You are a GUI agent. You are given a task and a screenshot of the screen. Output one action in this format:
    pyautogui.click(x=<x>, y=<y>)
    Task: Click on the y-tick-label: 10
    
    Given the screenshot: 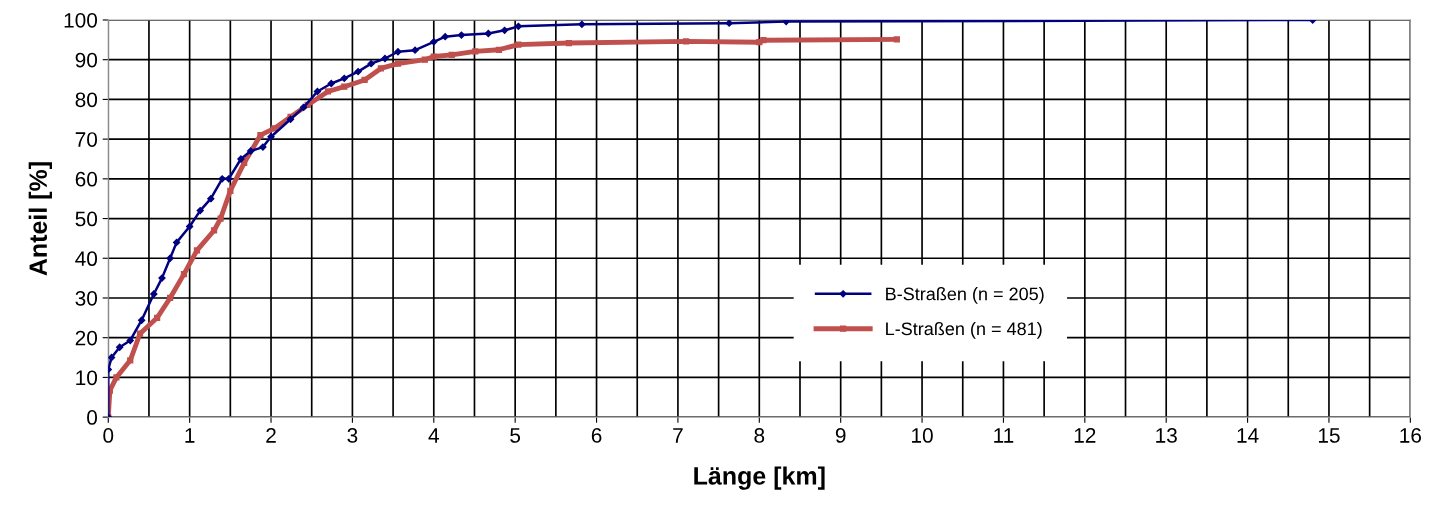 What is the action you would take?
    pyautogui.click(x=87, y=378)
    